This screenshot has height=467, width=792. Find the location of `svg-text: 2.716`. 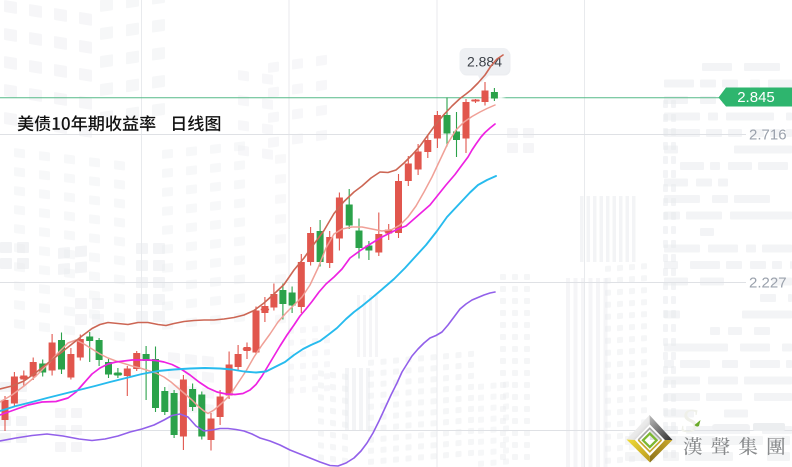

svg-text: 2.716 is located at coordinates (768, 135).